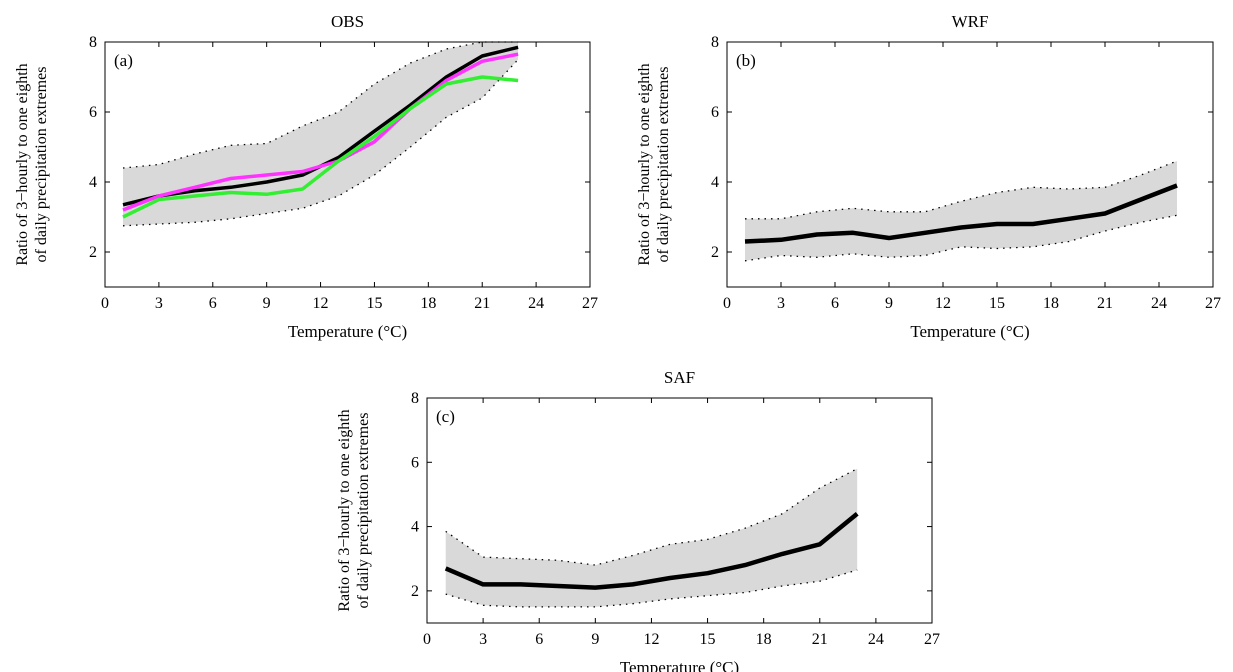 The width and height of the screenshot is (1233, 672). What do you see at coordinates (347, 21) in the screenshot?
I see `panel-title: OBS` at bounding box center [347, 21].